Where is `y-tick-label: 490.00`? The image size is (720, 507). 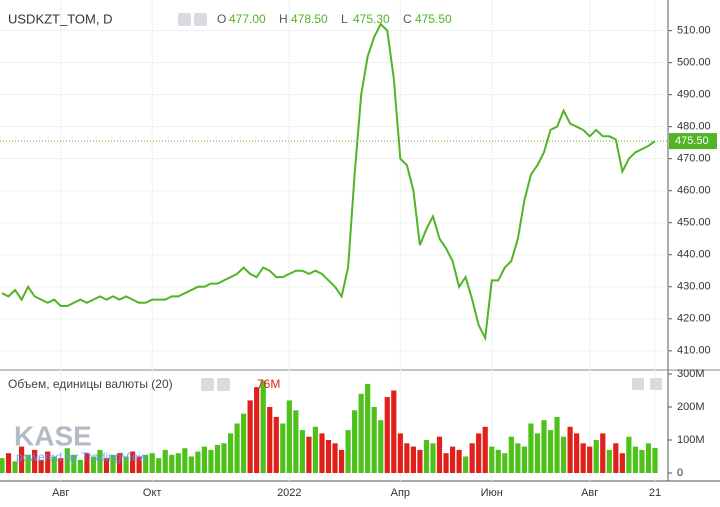 y-tick-label: 490.00 is located at coordinates (694, 95).